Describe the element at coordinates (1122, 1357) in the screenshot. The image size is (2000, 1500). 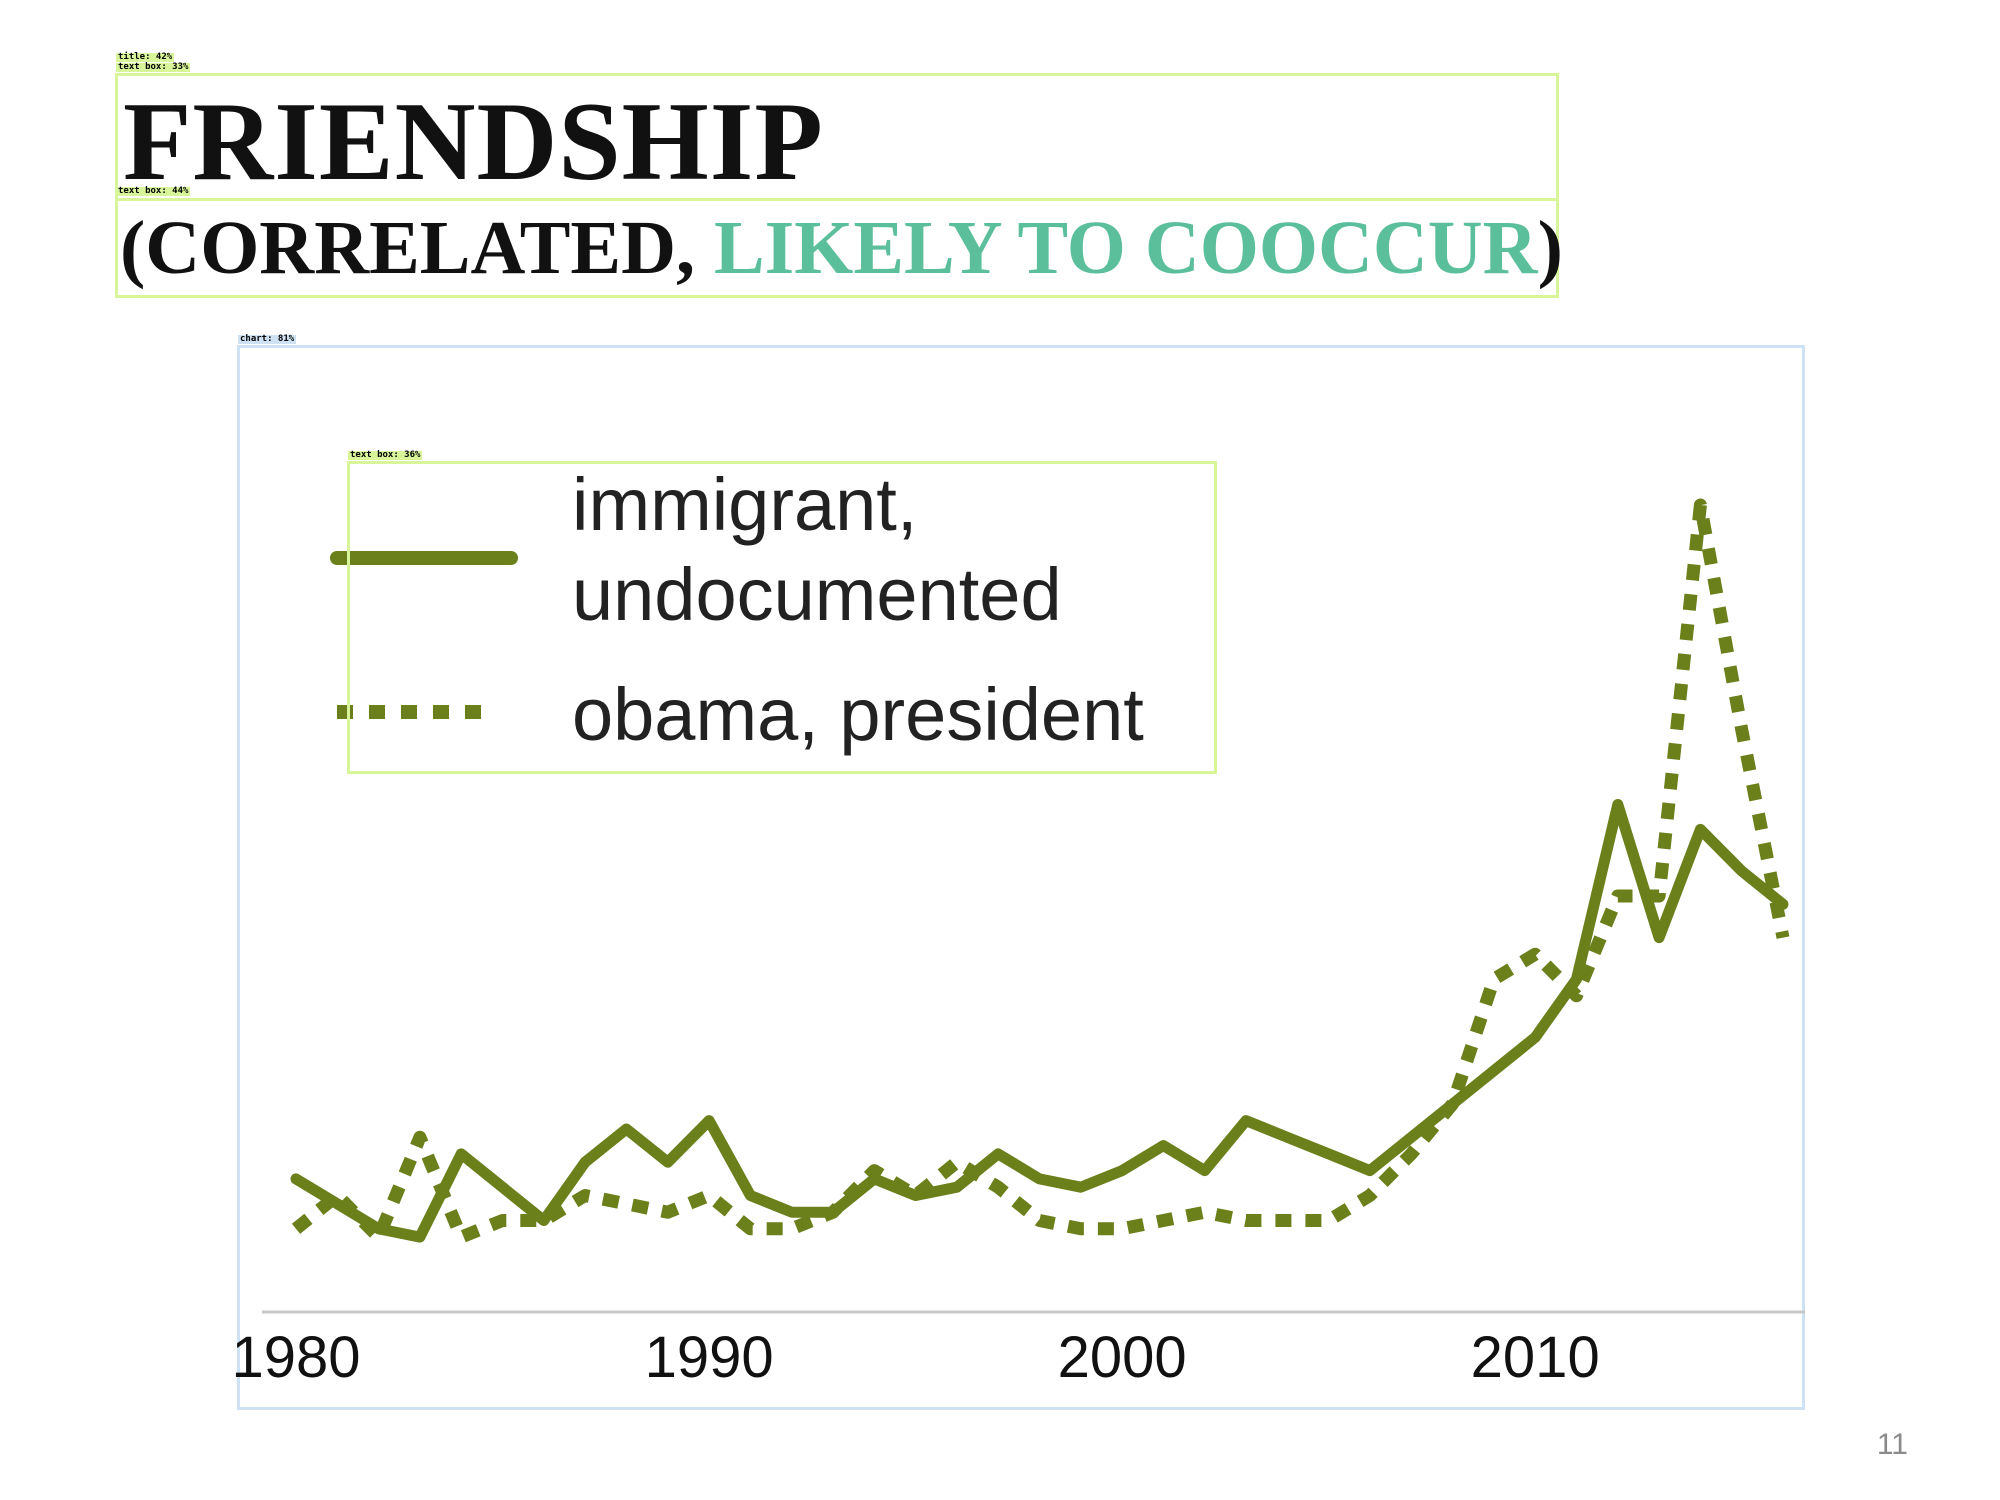
I see `x-tick-label: 2000` at that location.